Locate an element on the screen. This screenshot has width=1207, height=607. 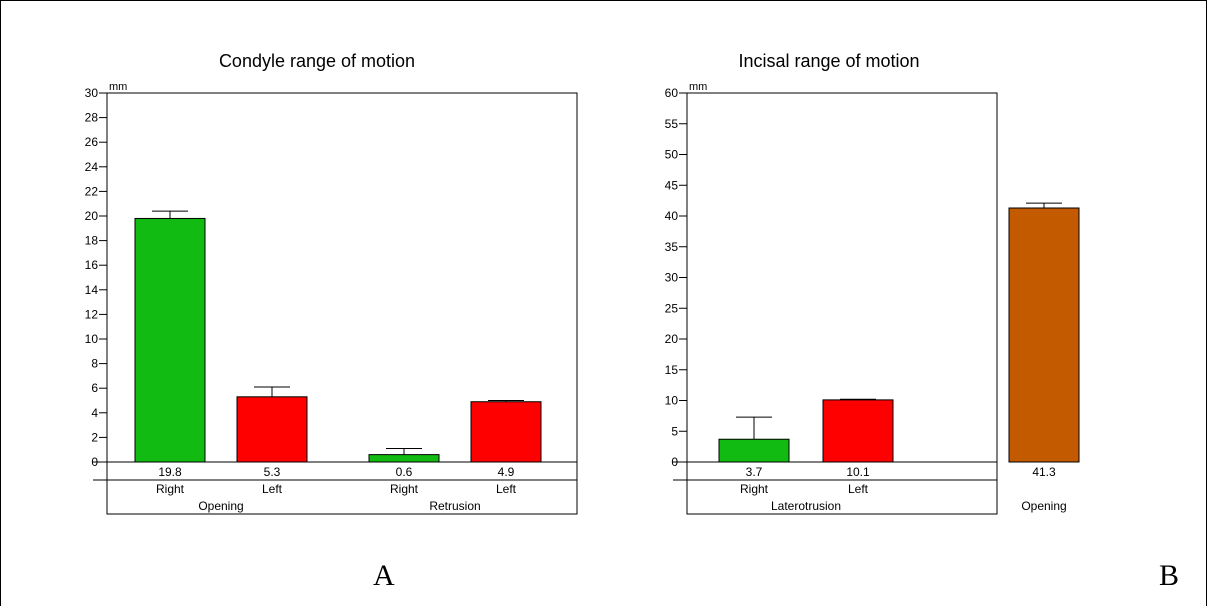
y-tick-label: 60 is located at coordinates (672, 93).